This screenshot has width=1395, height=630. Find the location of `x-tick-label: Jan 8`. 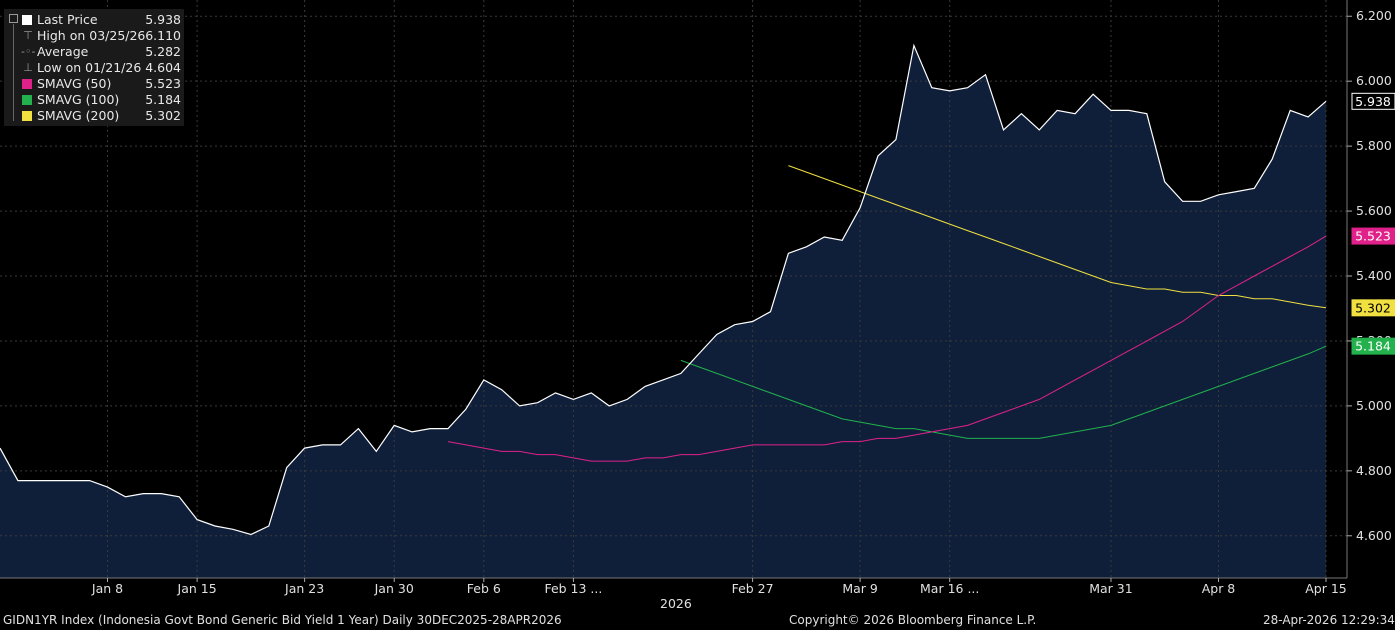

x-tick-label: Jan 8 is located at coordinates (107, 588).